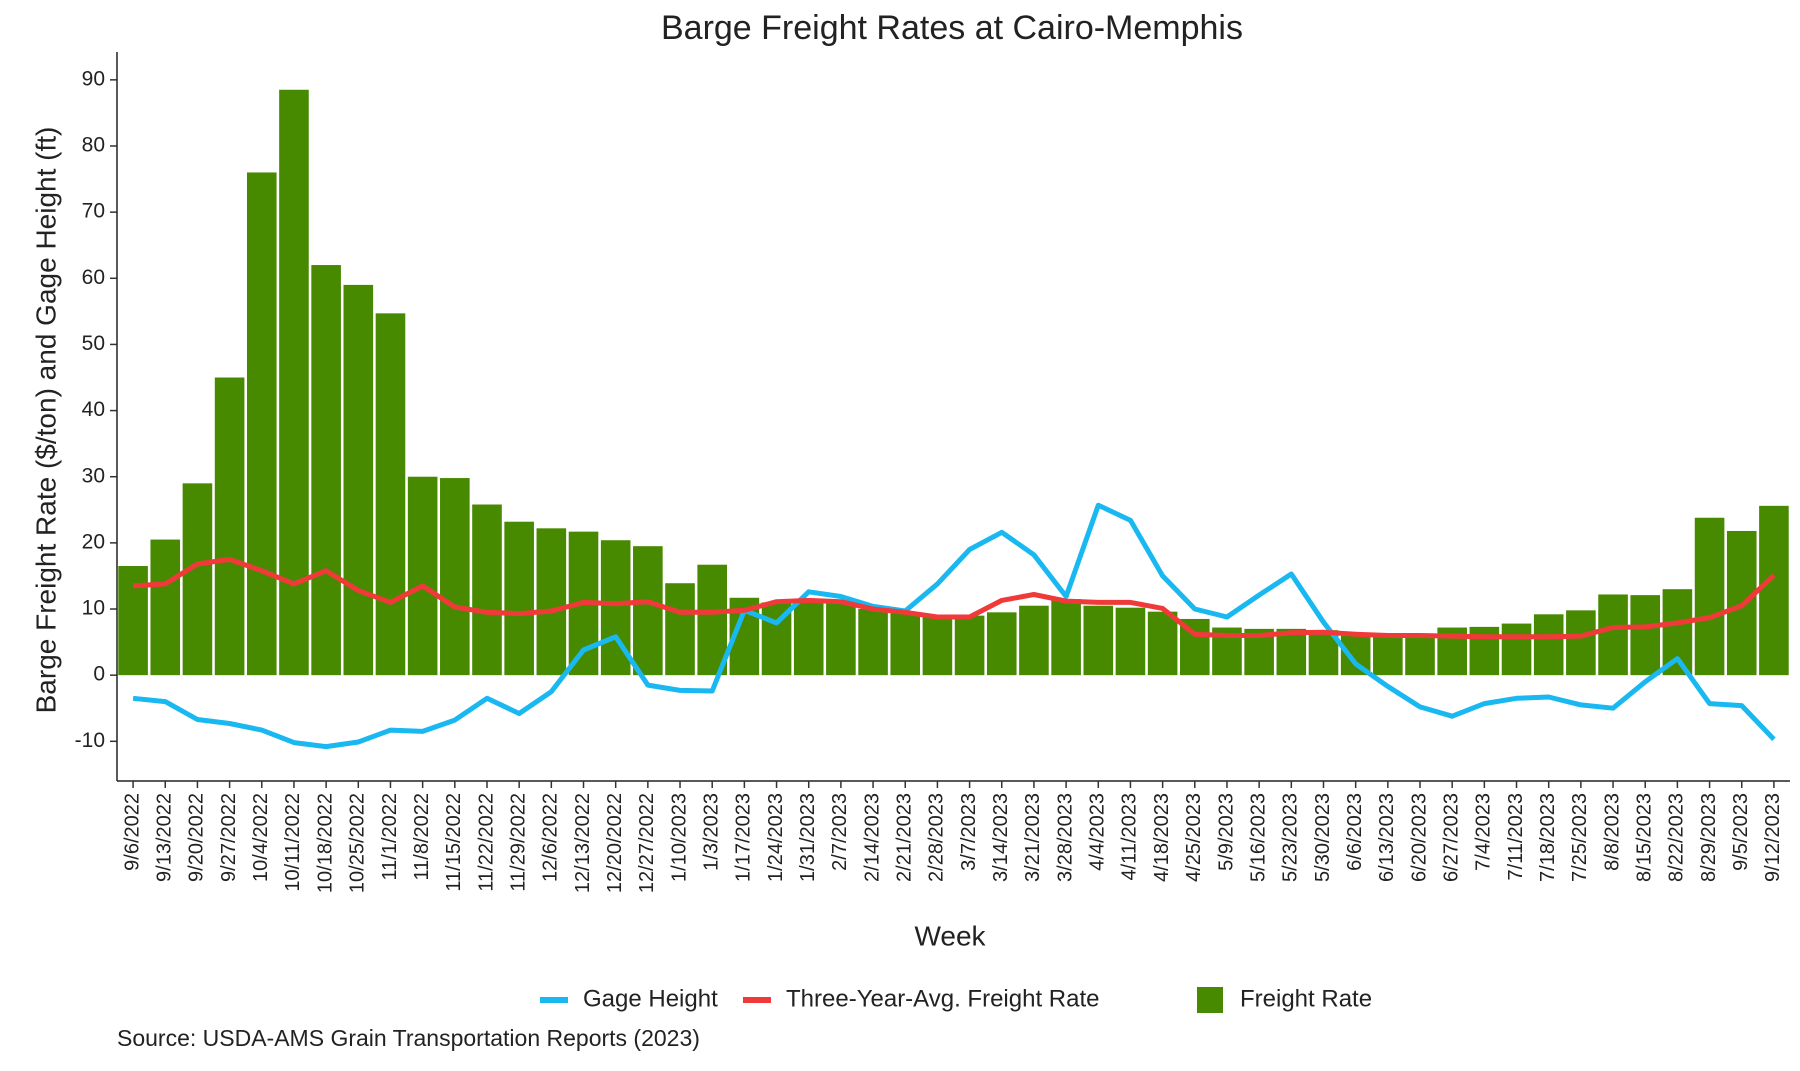 The image size is (1800, 1071). I want to click on x-tick-label: 5/23/2023, so click(1291, 837).